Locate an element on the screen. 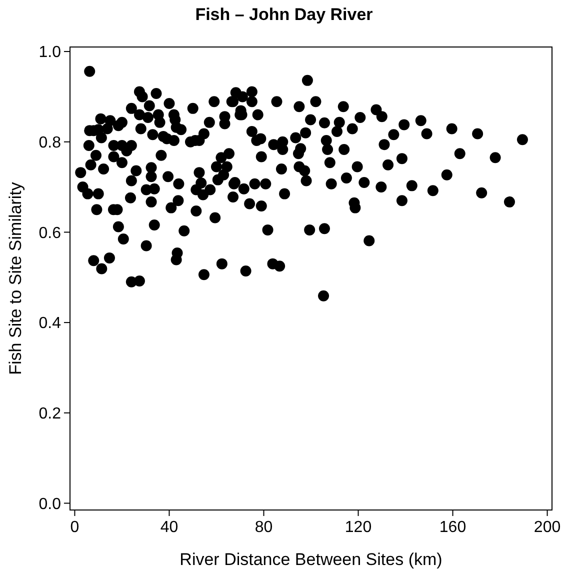 Image resolution: width=568 pixels, height=579 pixels. x-tick-label: 120 is located at coordinates (358, 527).